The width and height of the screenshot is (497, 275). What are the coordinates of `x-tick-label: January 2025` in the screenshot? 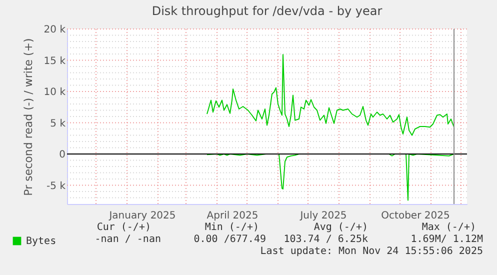 It's located at (142, 216).